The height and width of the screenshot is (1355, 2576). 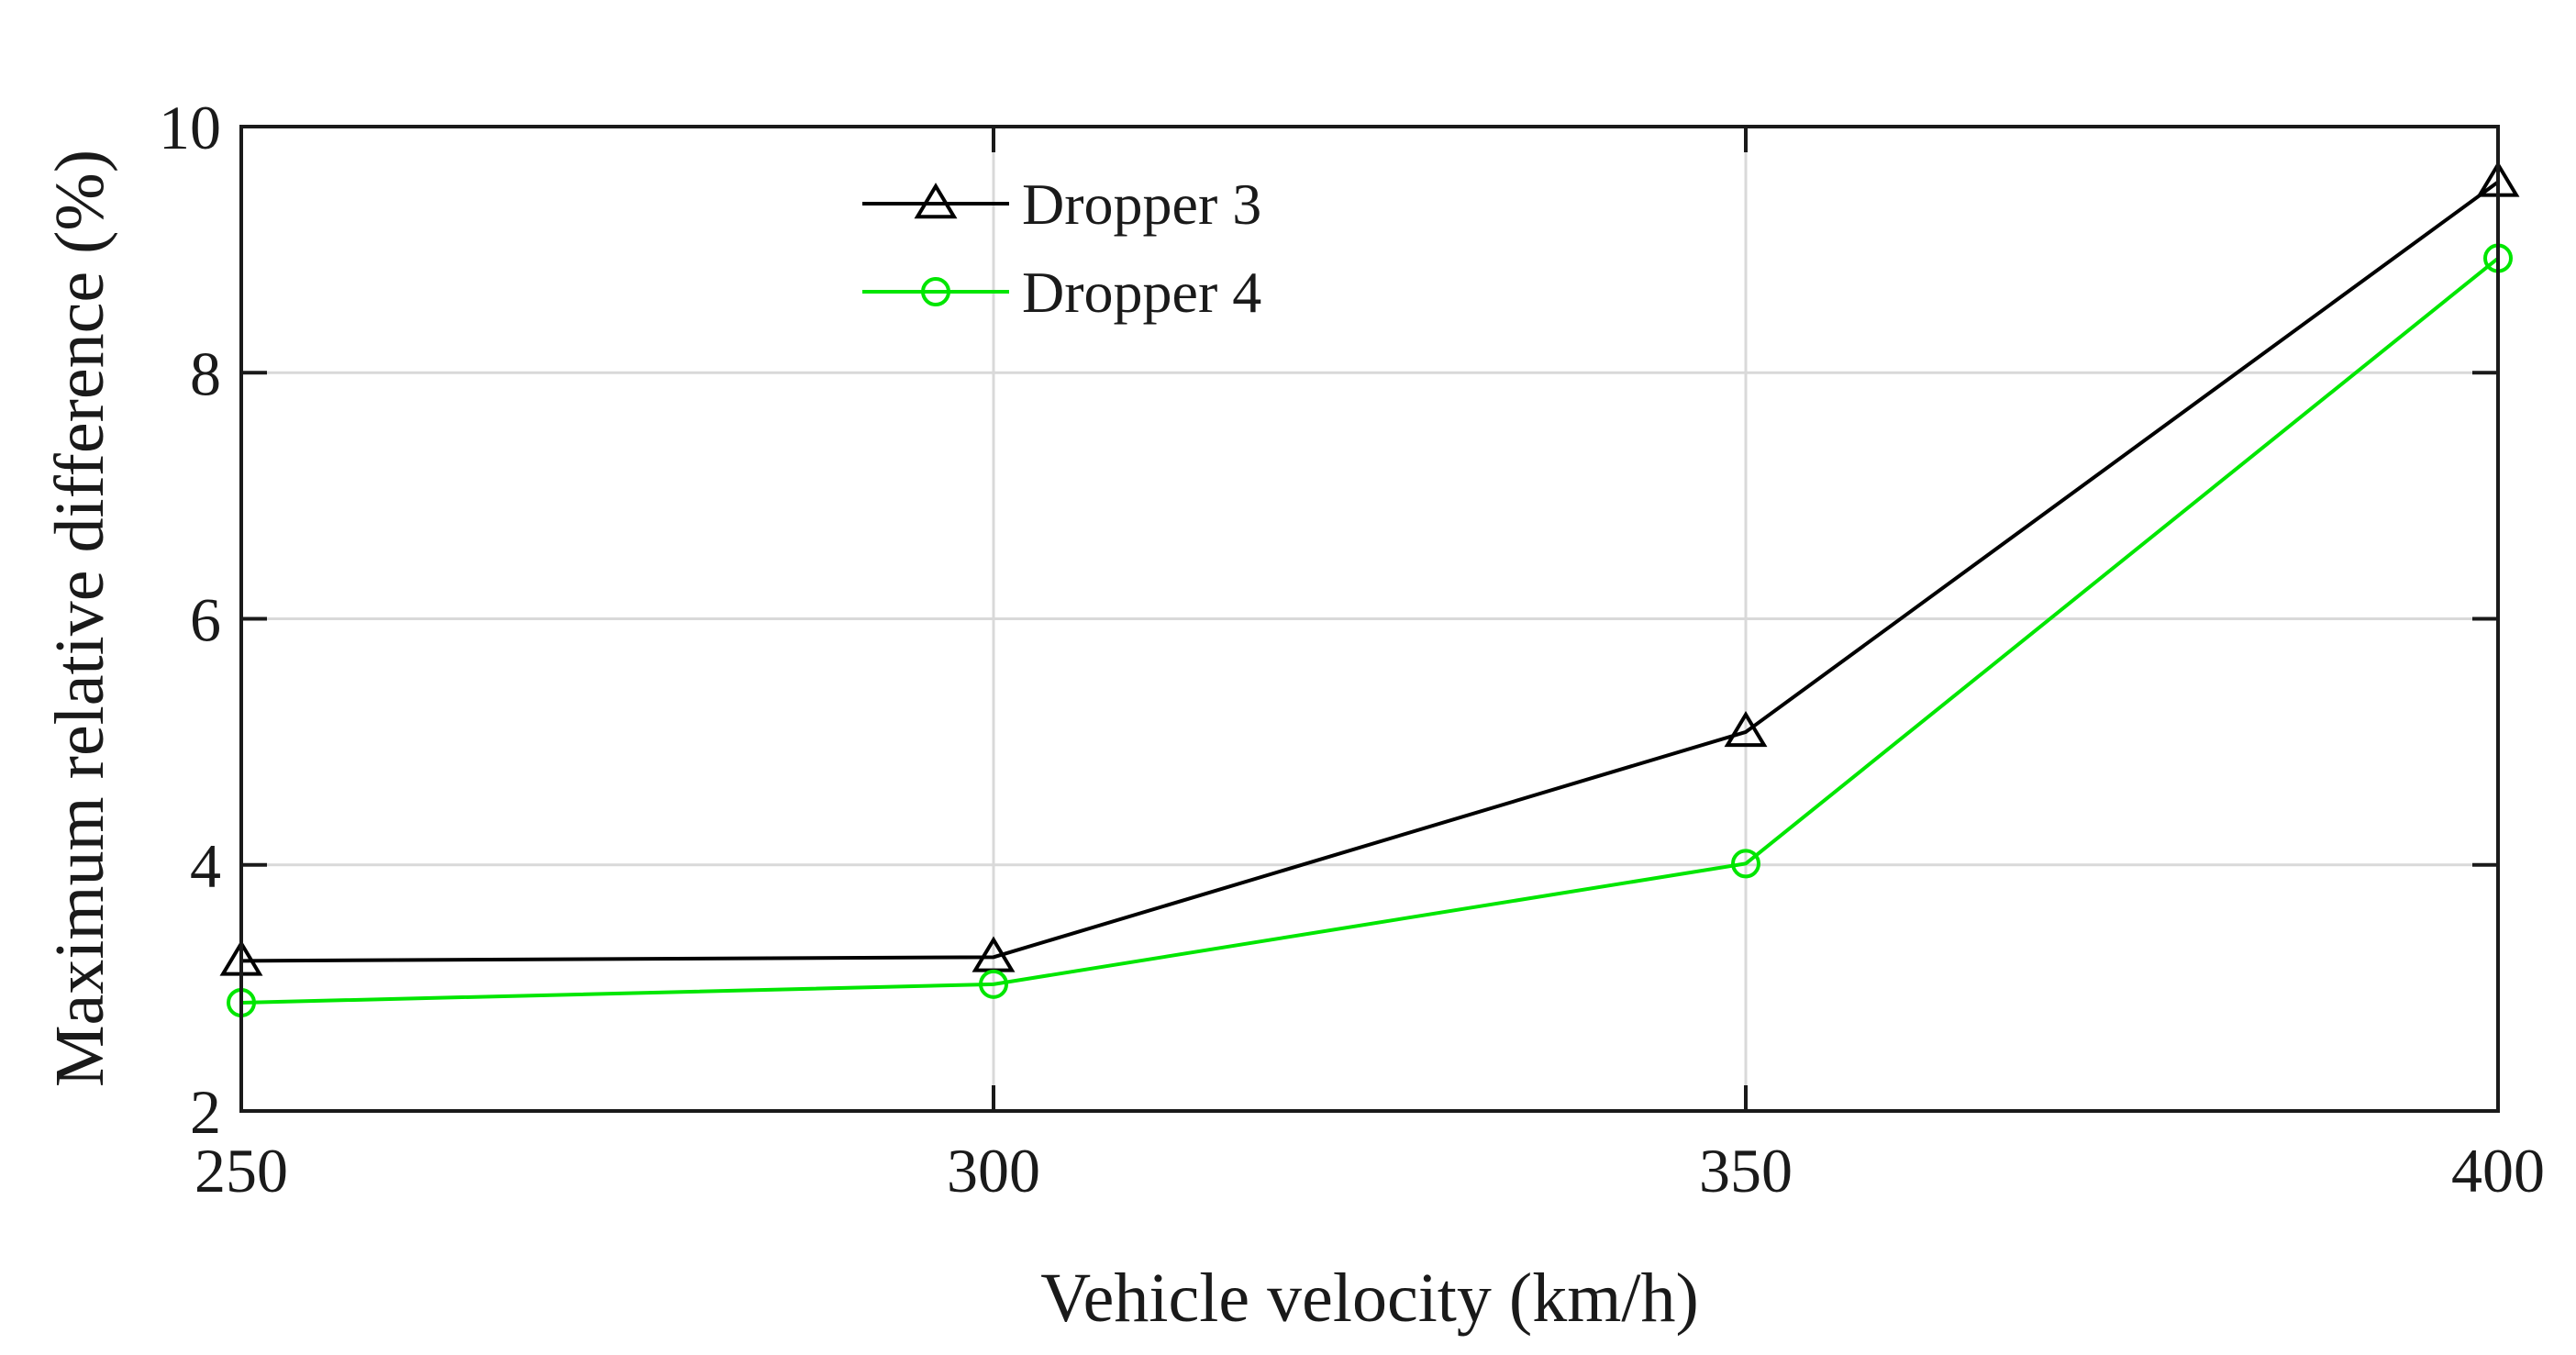 What do you see at coordinates (1369, 1298) in the screenshot?
I see `x-axis-title: Vehicle velocity (km/h)` at bounding box center [1369, 1298].